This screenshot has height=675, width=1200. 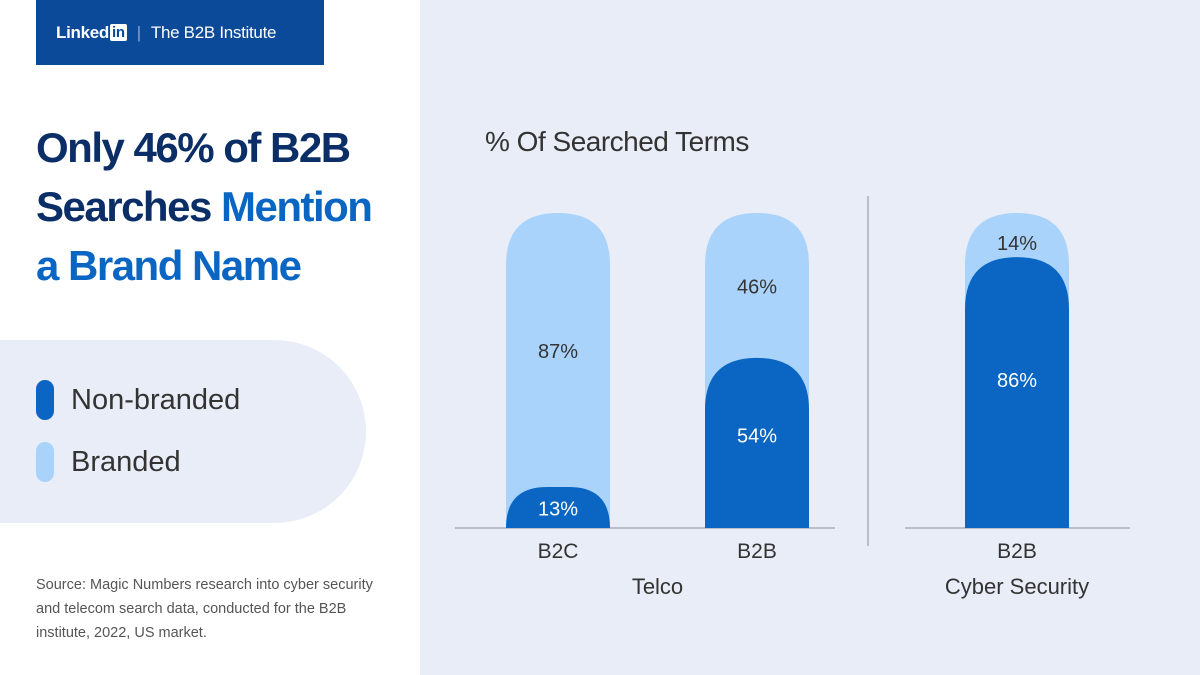 I want to click on group-label: Telco, so click(x=657, y=586).